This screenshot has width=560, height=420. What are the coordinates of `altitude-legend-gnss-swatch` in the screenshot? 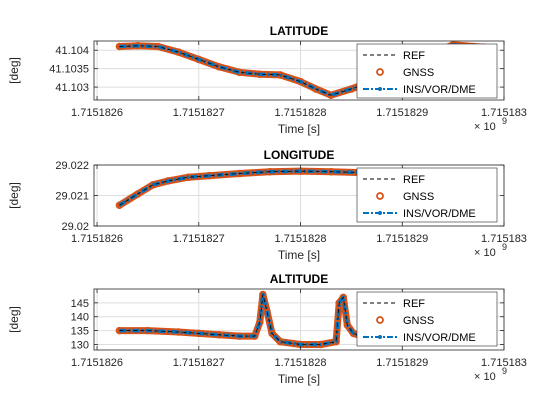 It's located at (380, 320).